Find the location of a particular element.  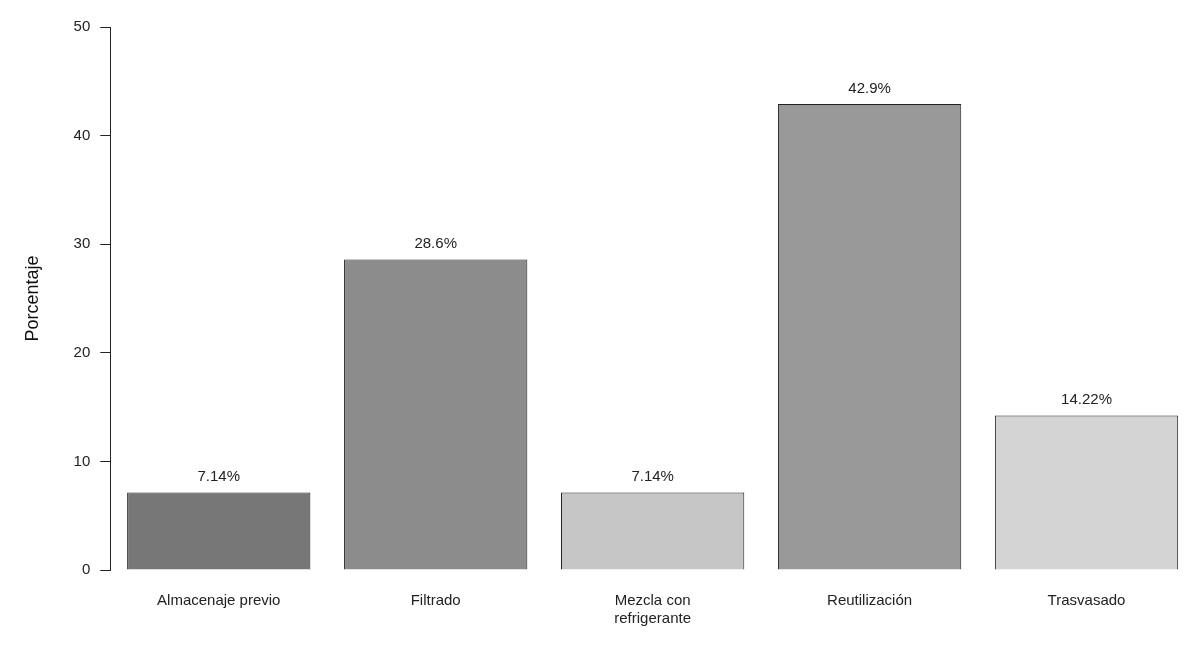

y-tick-label: 20 is located at coordinates (82, 351).